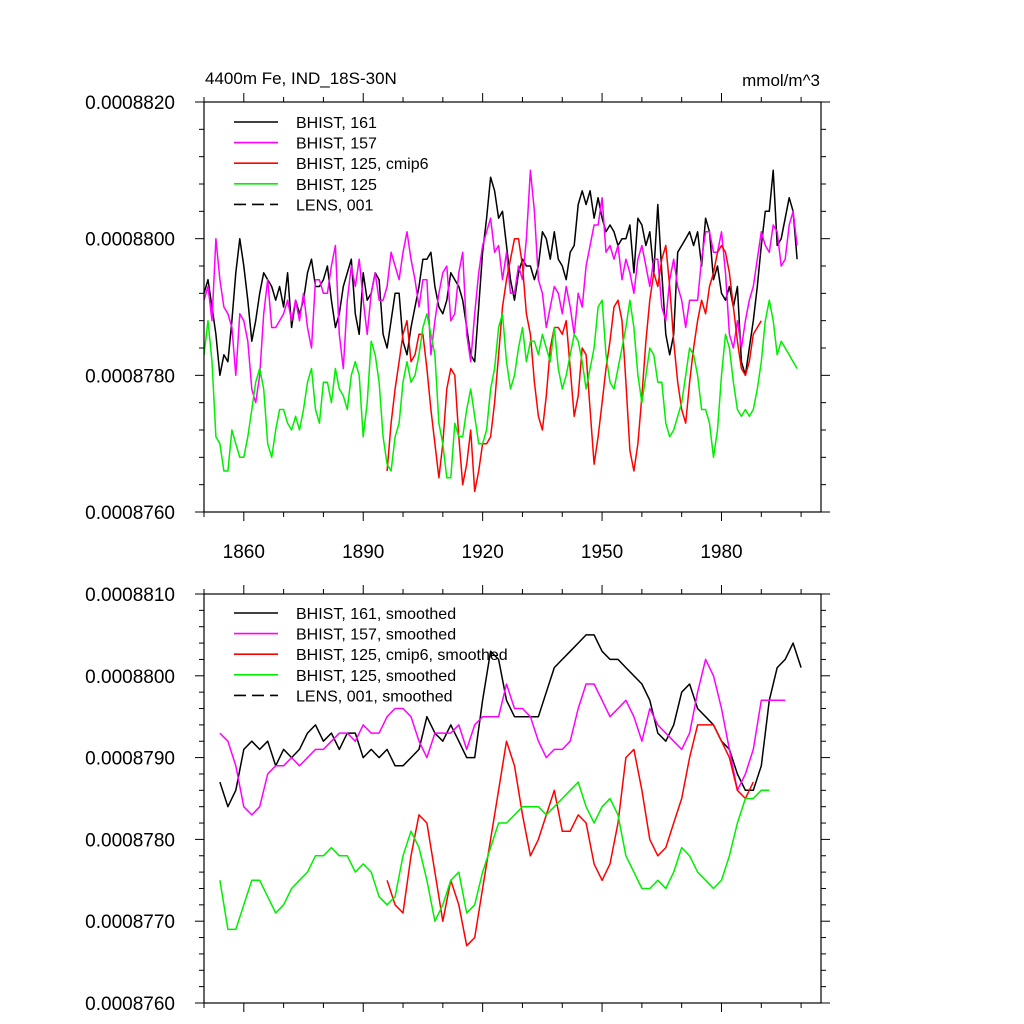  I want to click on legend-label: BHIST, 157, smoothed, so click(376, 635).